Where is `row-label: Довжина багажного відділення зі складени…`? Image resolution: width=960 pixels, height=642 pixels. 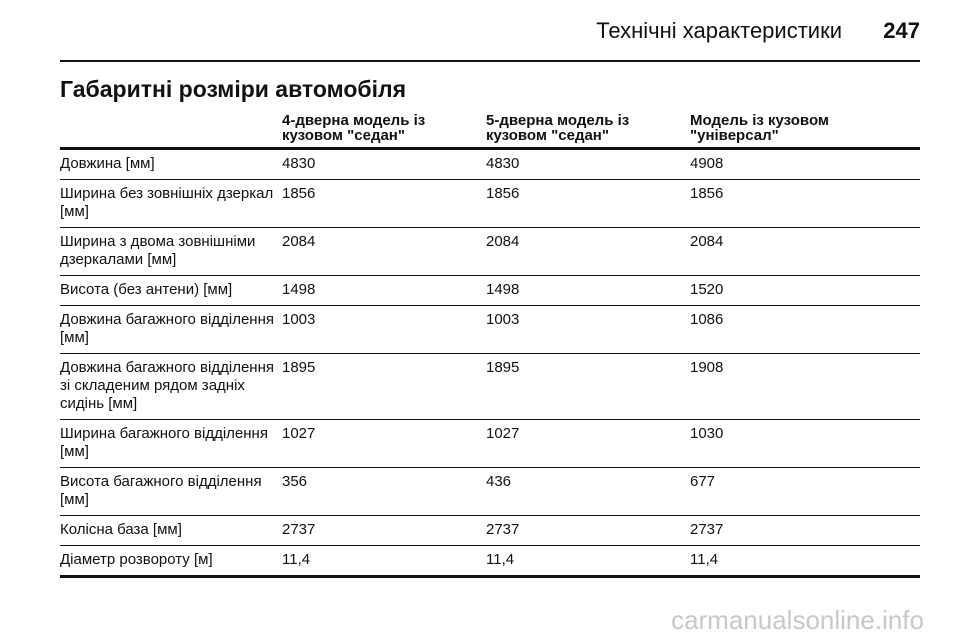
row-label: Довжина багажного відділення зі складени… is located at coordinates (171, 386).